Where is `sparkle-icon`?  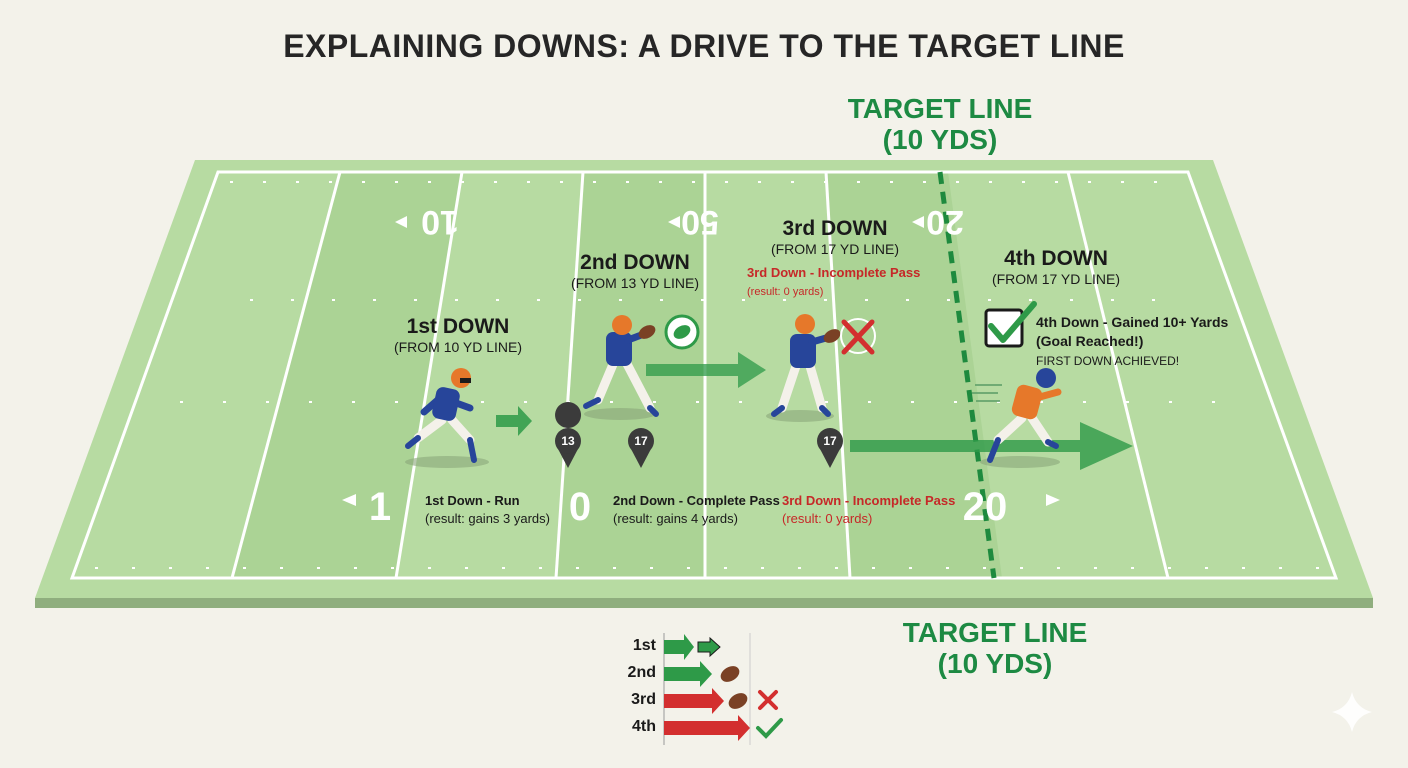 sparkle-icon is located at coordinates (1352, 712).